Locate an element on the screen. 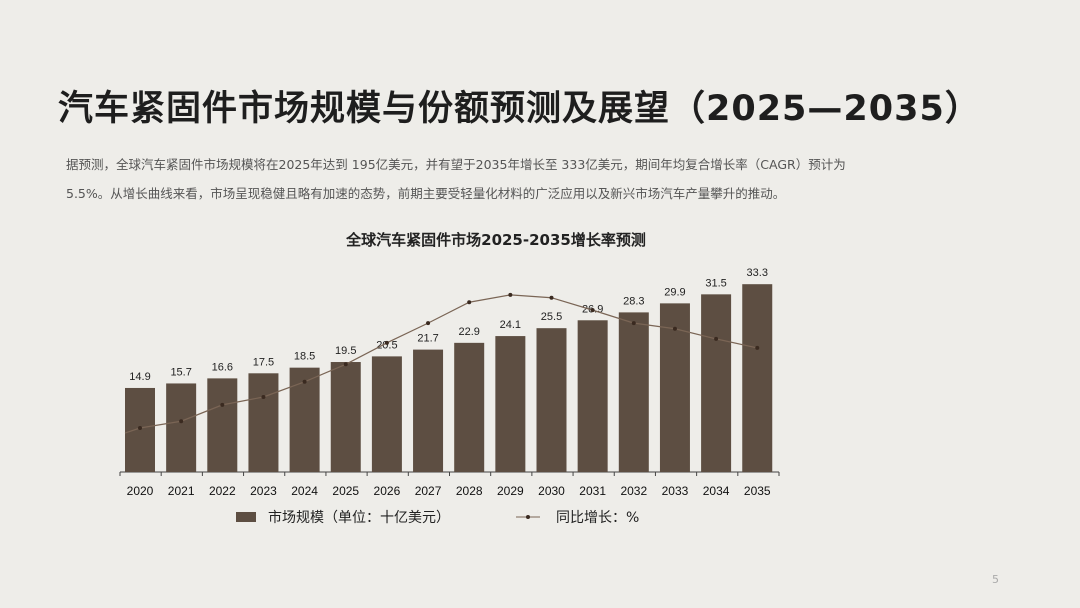 This screenshot has width=1080, height=608. growth-point-2031 is located at coordinates (592, 310).